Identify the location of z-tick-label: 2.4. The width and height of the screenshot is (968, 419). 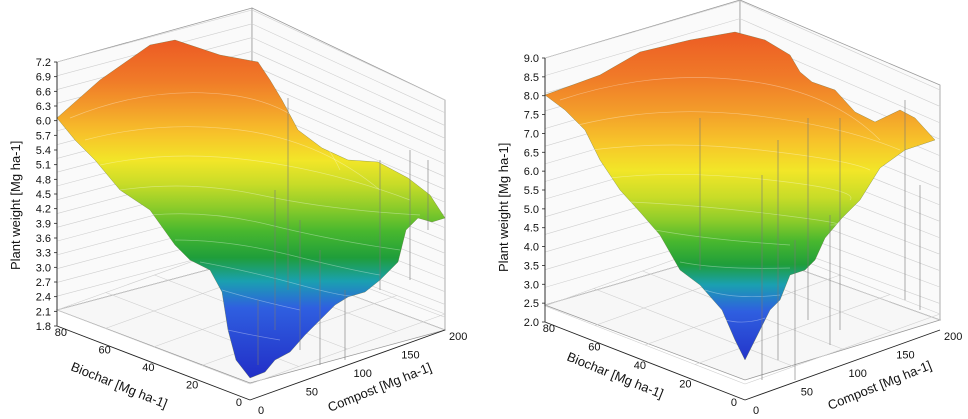
(43, 298).